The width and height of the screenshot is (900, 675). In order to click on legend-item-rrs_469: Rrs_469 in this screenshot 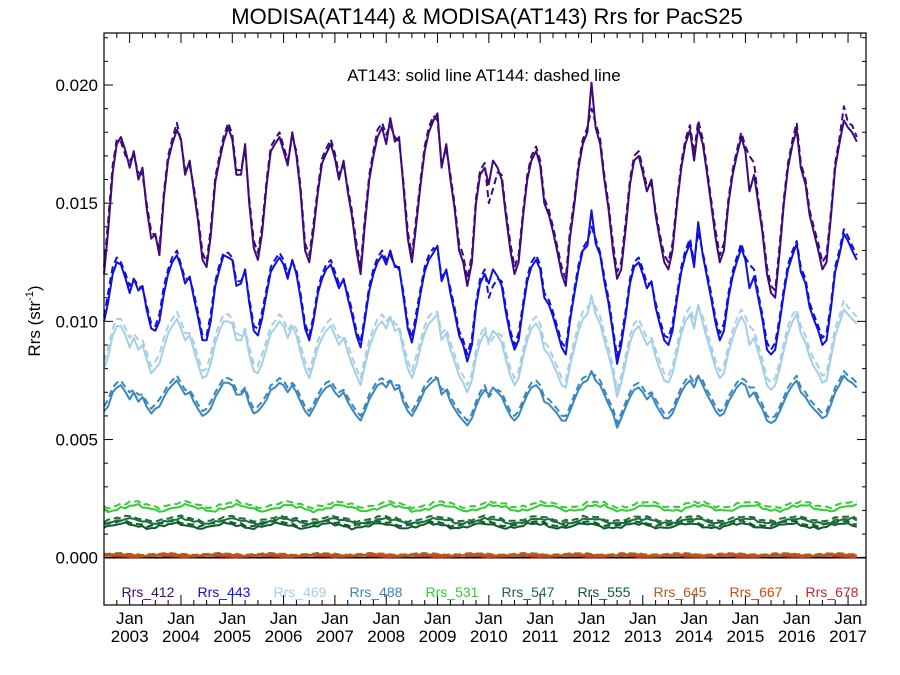, I will do `click(300, 592)`.